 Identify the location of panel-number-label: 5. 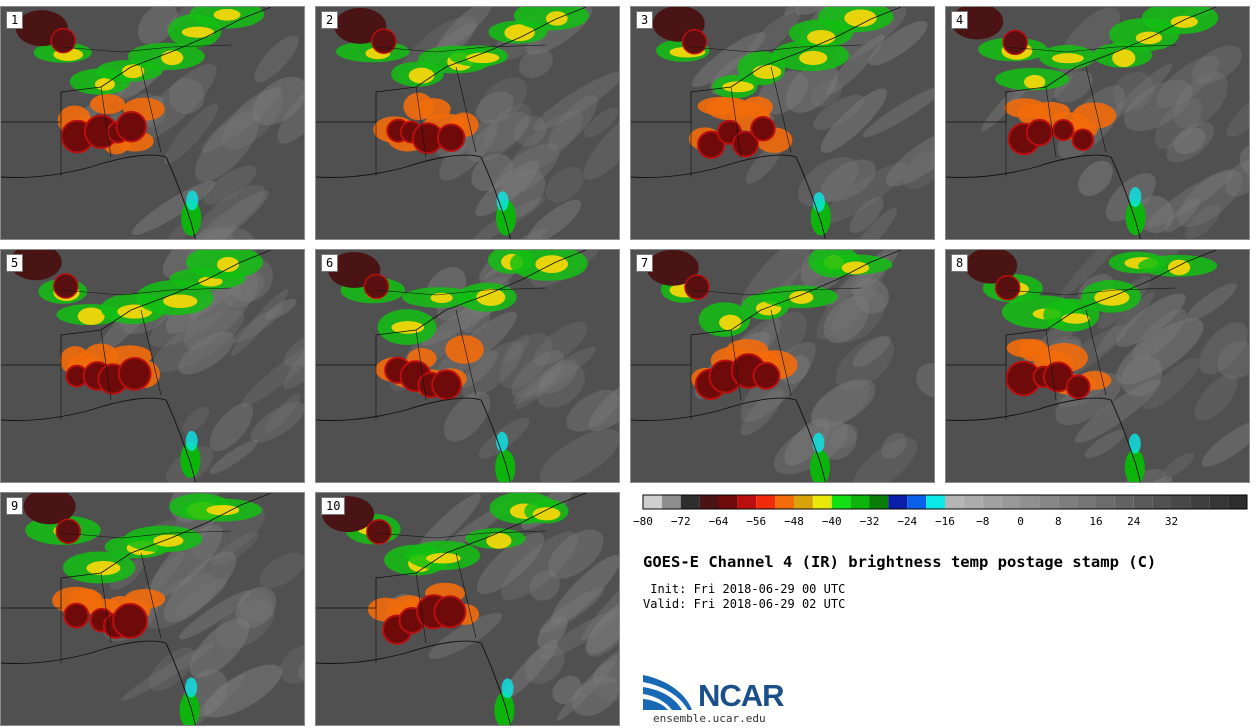
(15, 263).